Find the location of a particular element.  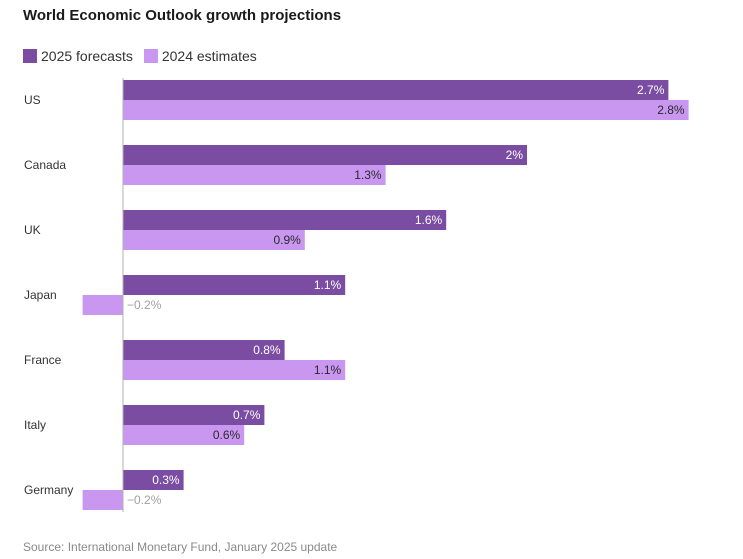

data-label-italy-2024: 0.6% is located at coordinates (227, 435).